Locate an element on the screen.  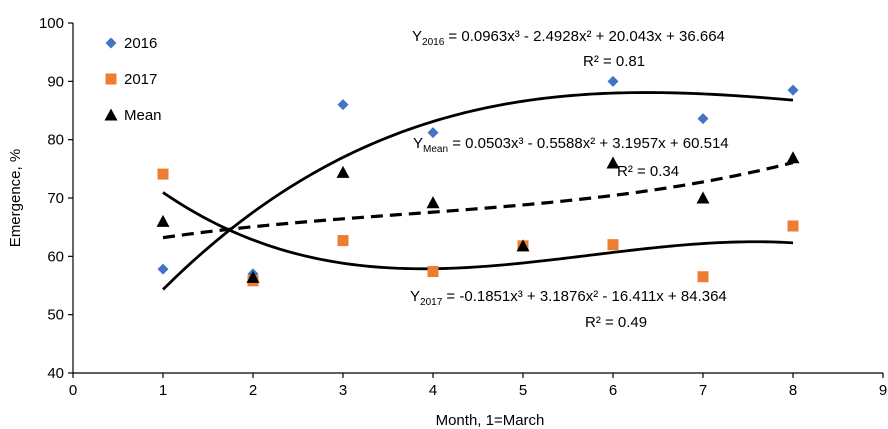
equation-subscript: 2016 is located at coordinates (433, 42).